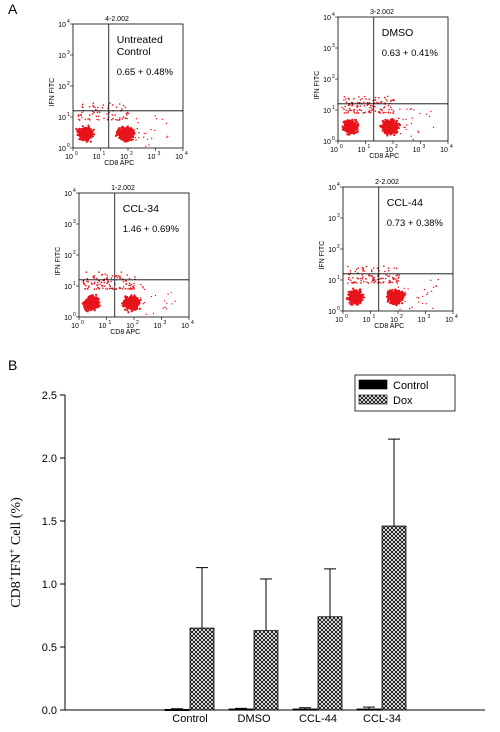  What do you see at coordinates (68, 53) in the screenshot?
I see `y-tick-exponent: 3` at bounding box center [68, 53].